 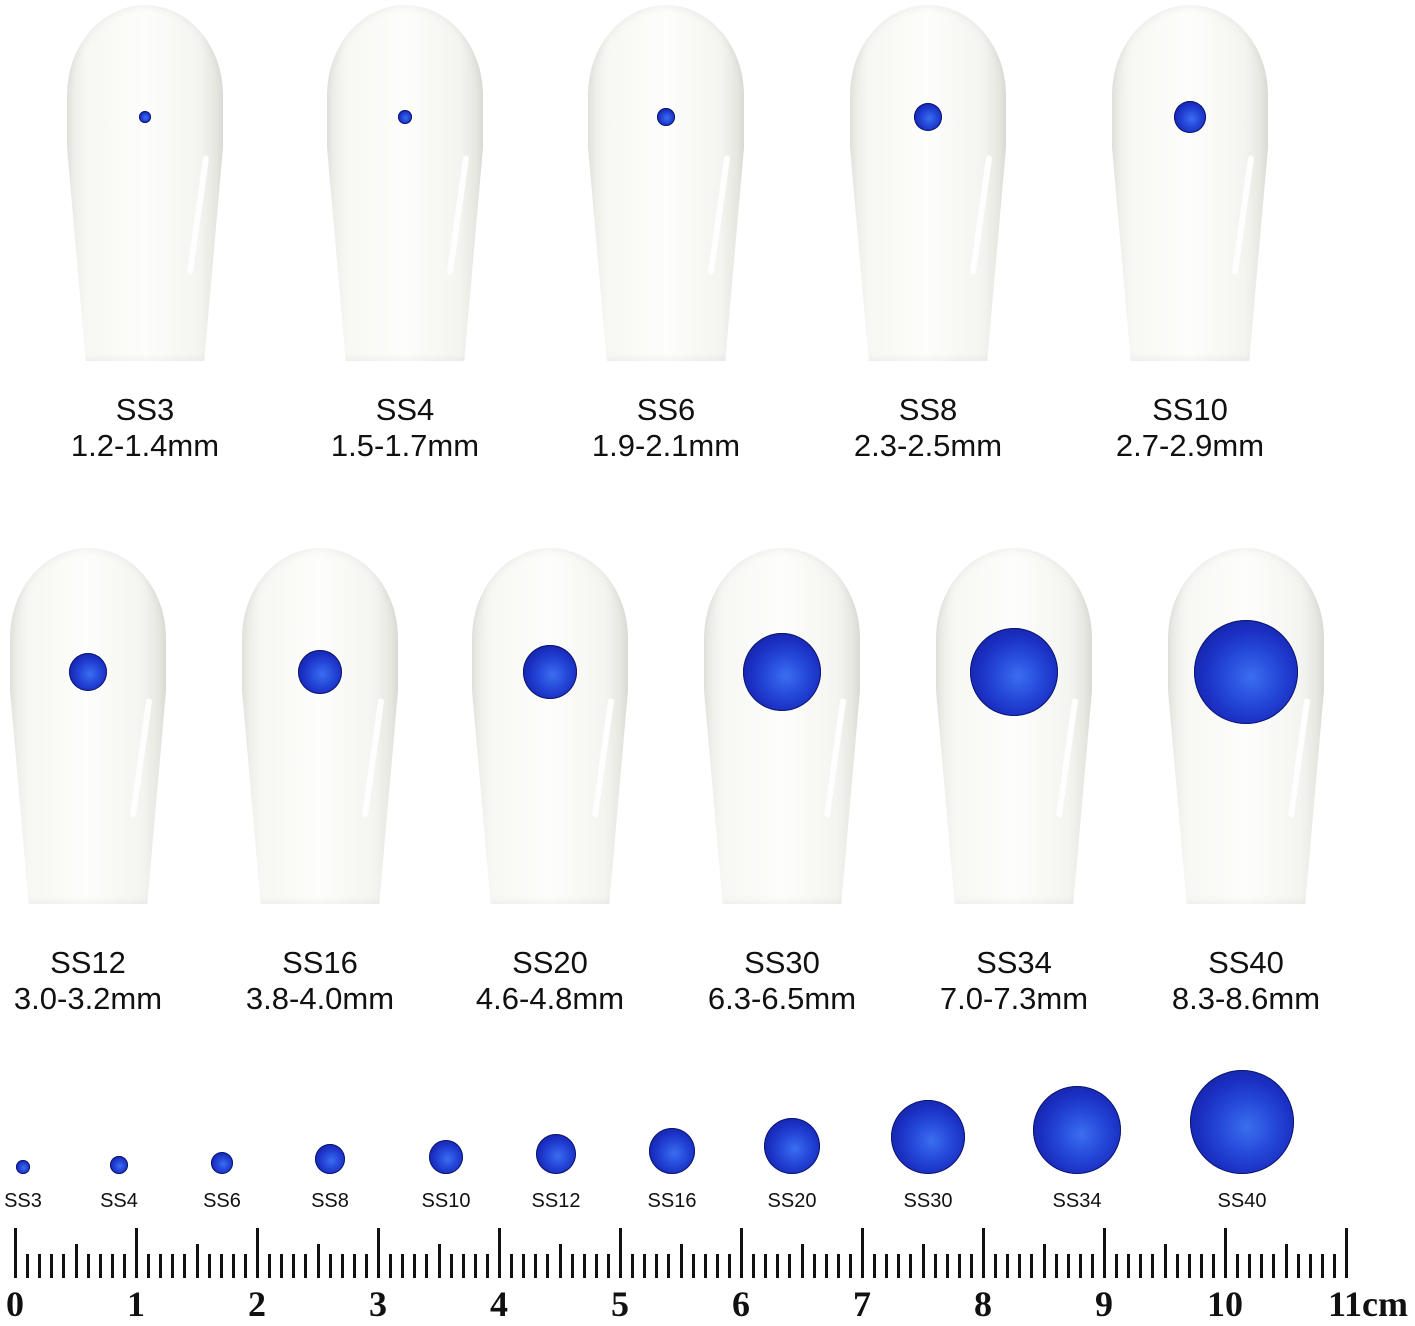 What do you see at coordinates (556, 1201) in the screenshot?
I see `sample-label: SS12` at bounding box center [556, 1201].